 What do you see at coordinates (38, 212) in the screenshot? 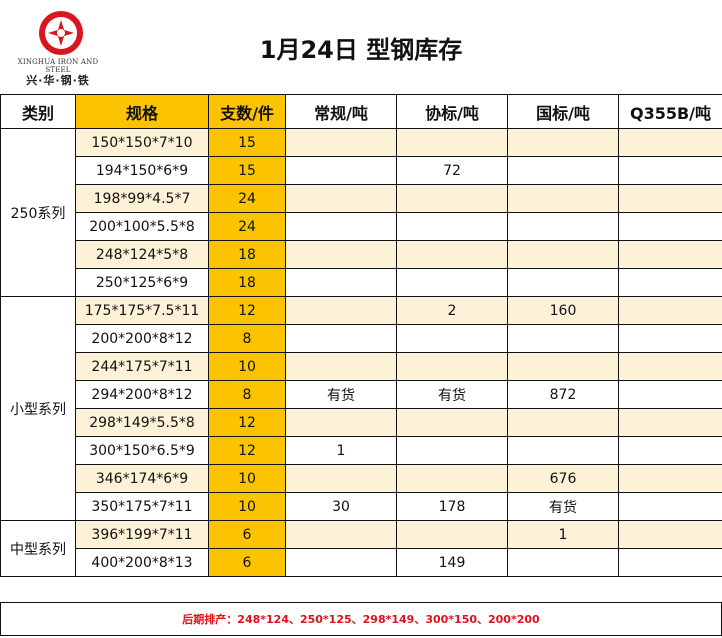
I see `category-cell: 250系列` at bounding box center [38, 212].